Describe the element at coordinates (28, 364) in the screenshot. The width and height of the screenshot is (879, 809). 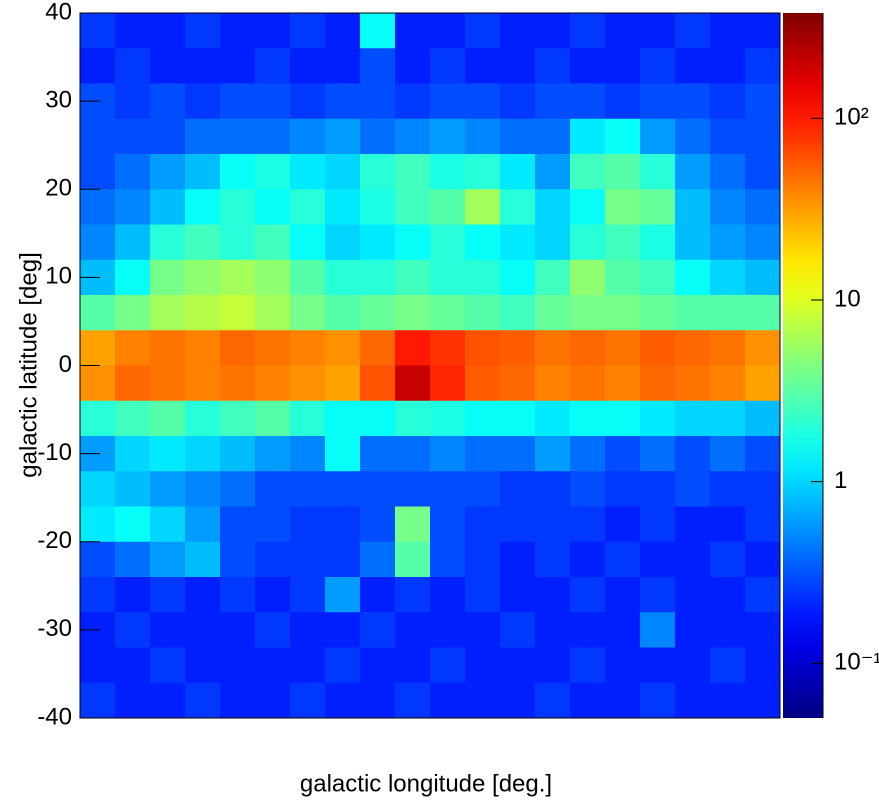
I see `y-axis-title: galactic latitude [deg]` at that location.